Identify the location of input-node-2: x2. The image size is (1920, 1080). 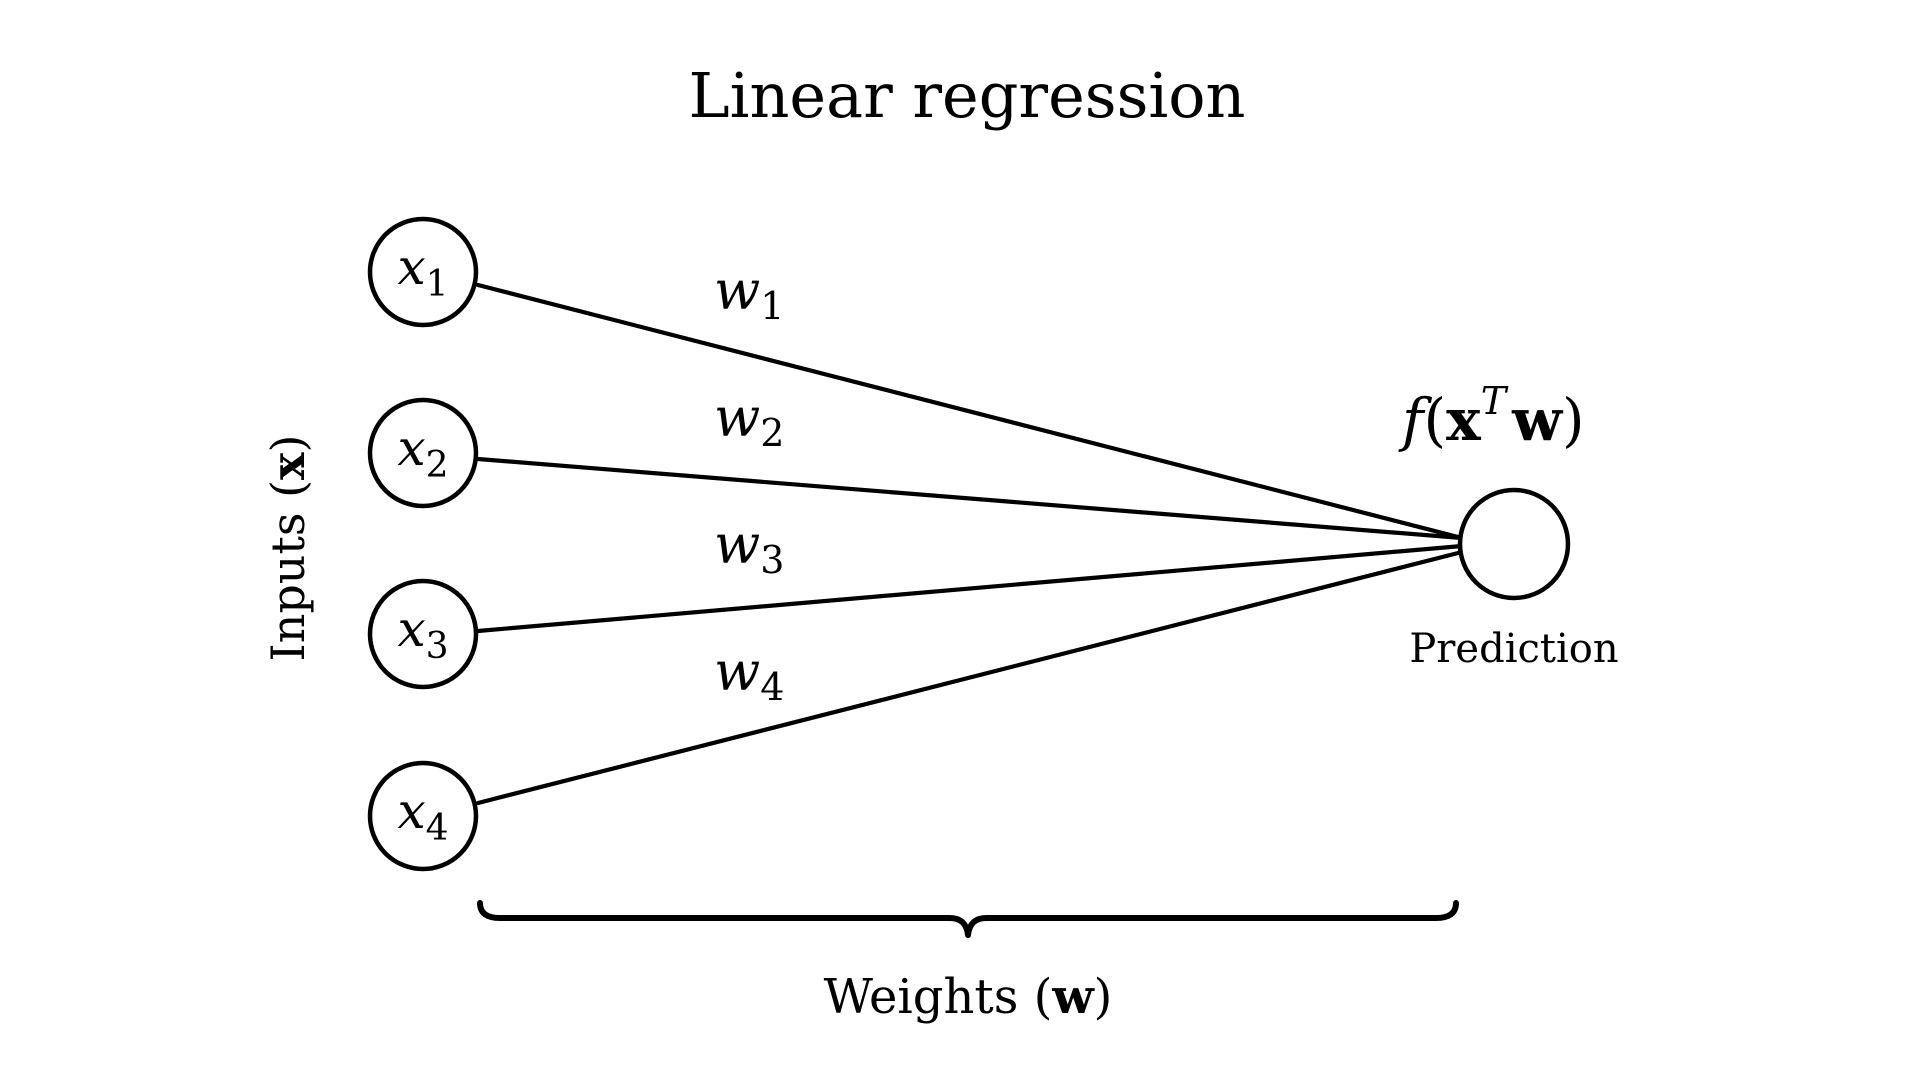
(423, 453).